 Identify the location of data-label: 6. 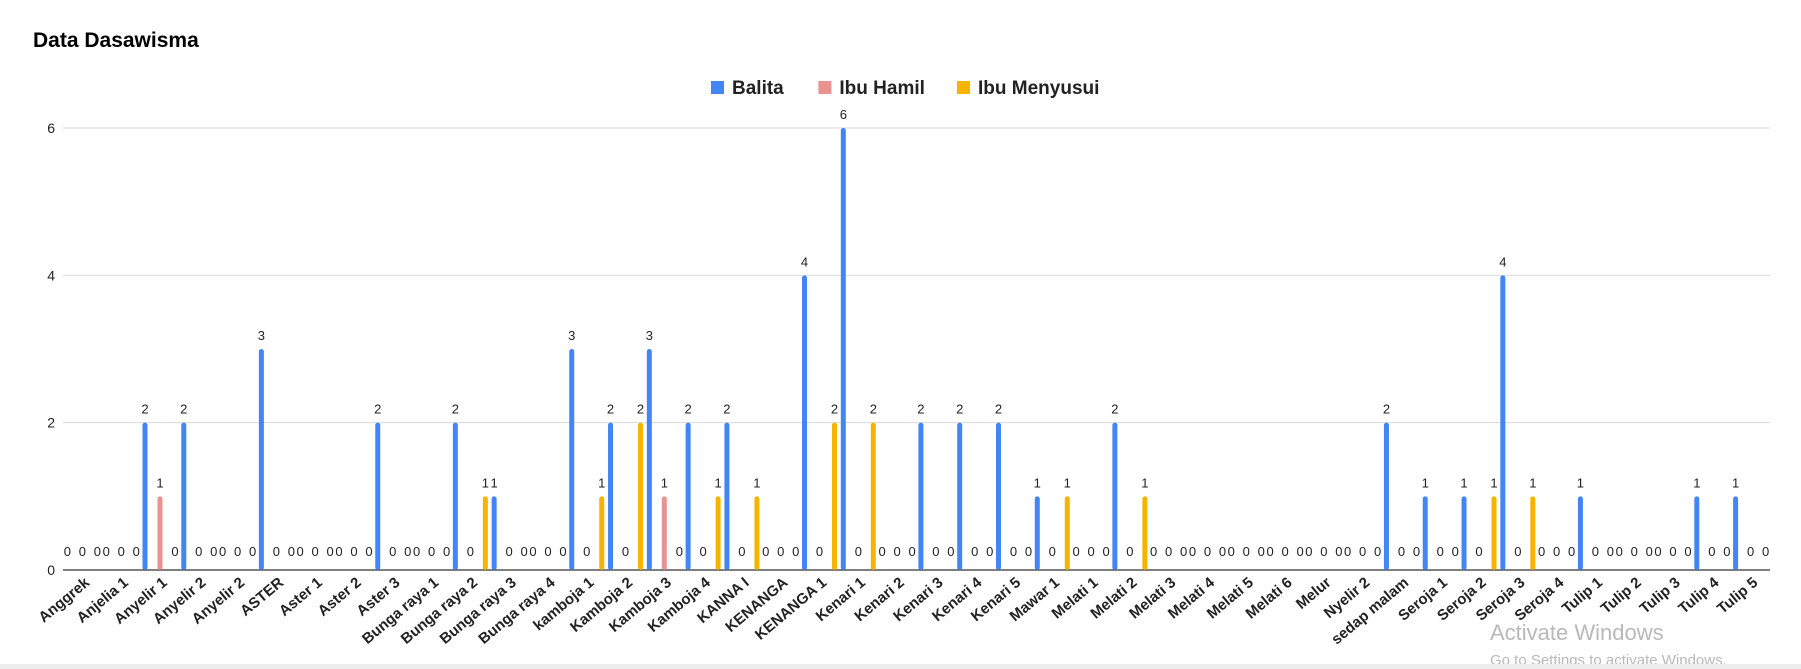
(843, 114).